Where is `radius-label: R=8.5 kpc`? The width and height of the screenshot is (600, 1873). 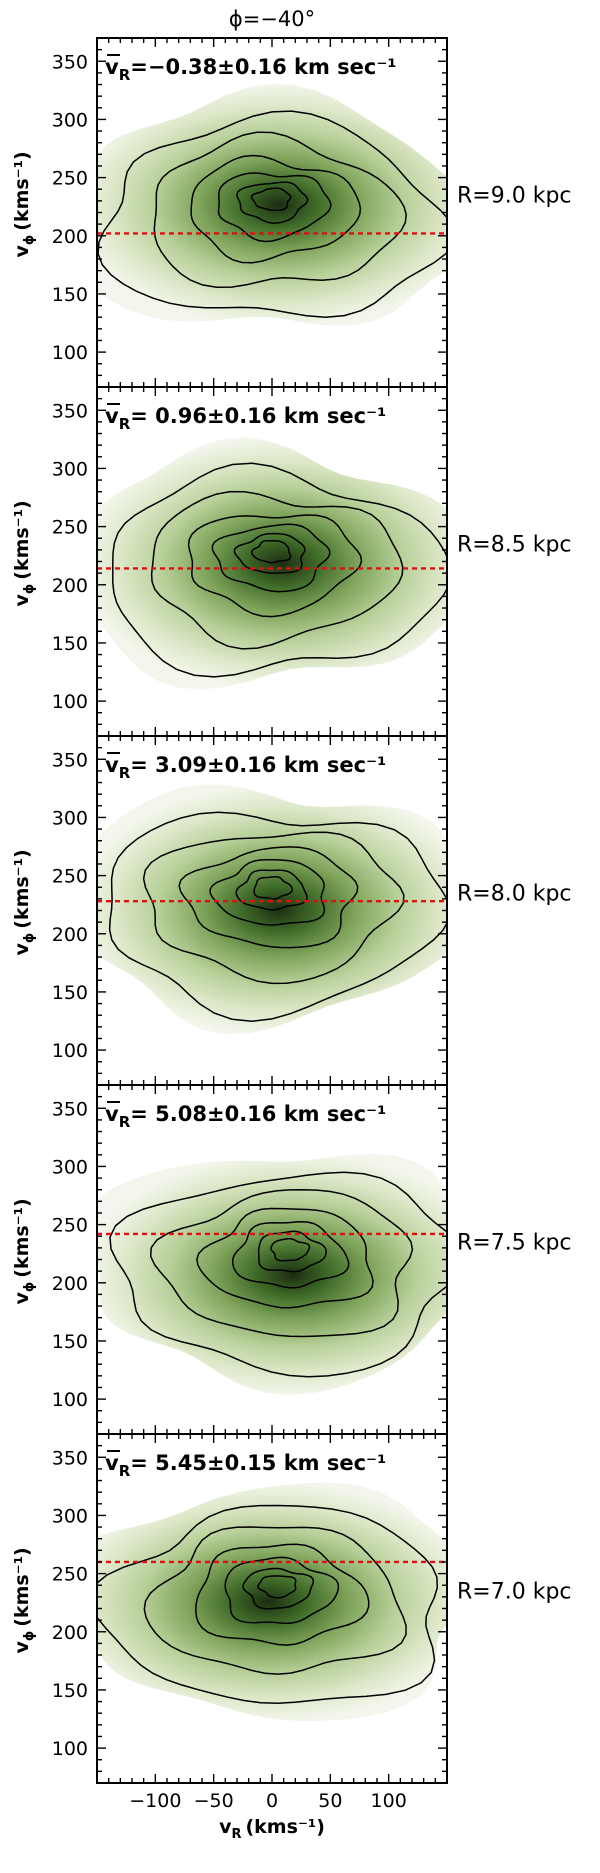
radius-label: R=8.5 kpc is located at coordinates (514, 545).